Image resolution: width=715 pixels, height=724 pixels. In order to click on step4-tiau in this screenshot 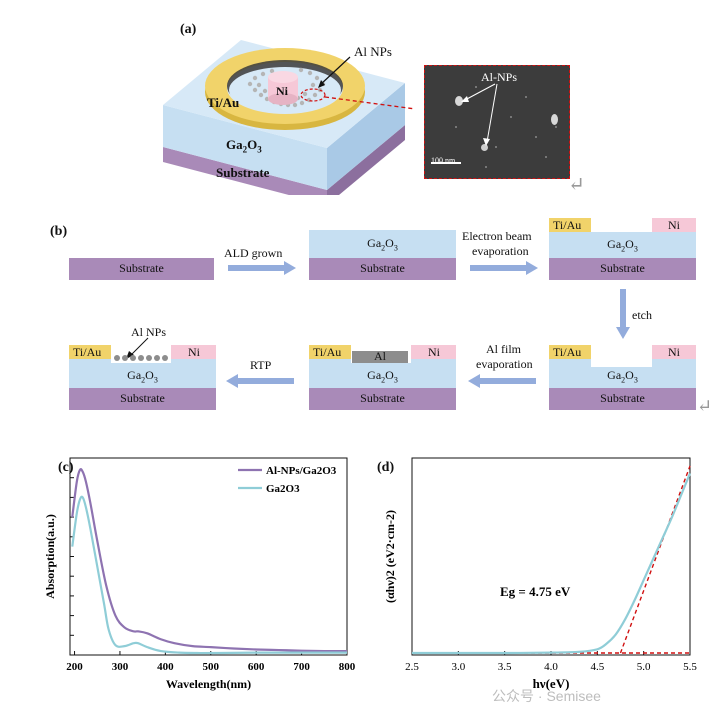, I will do `click(570, 352)`.